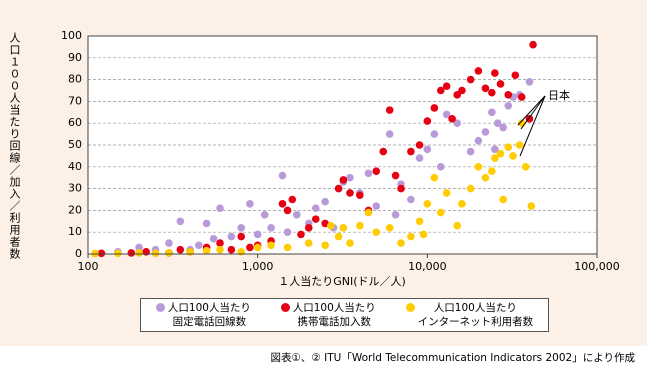 The image size is (647, 375). Describe the element at coordinates (209, 315) in the screenshot. I see `legend-label: 人口100人当たり 固定電話回線数` at that location.